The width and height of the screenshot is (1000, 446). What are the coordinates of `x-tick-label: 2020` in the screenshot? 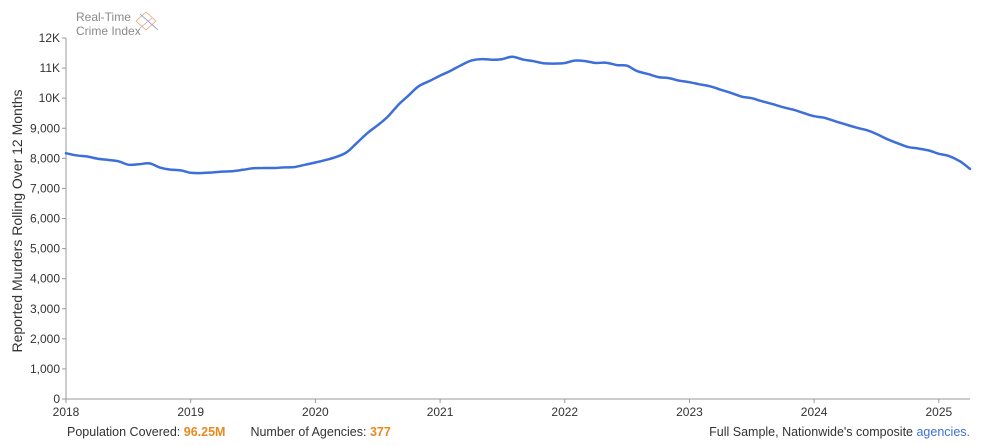 It's located at (315, 412).